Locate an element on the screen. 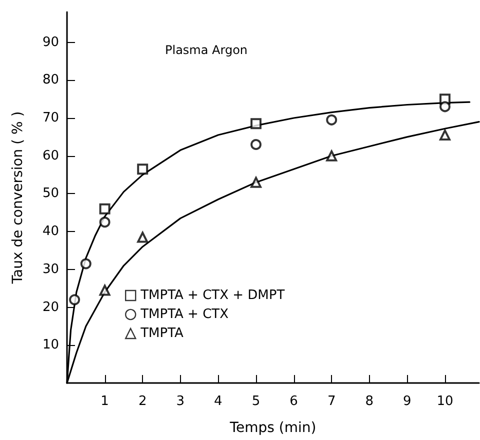 This screenshot has width=480, height=440. y-tick-label: 10 is located at coordinates (50, 345).